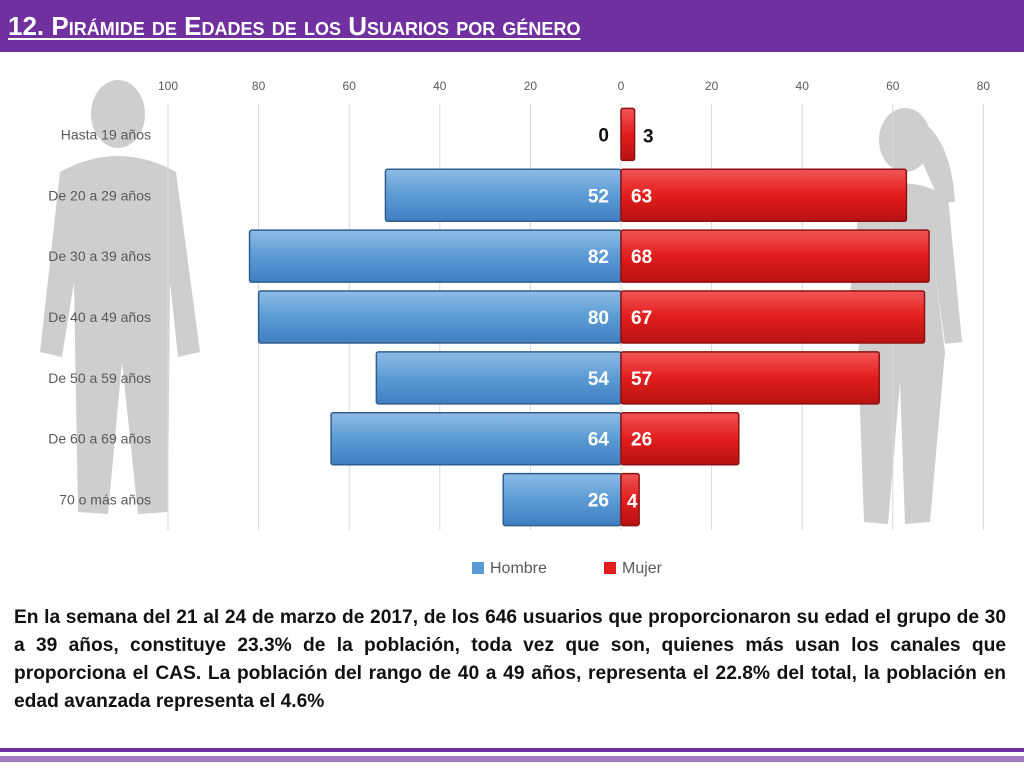 The width and height of the screenshot is (1024, 768). Describe the element at coordinates (598, 257) in the screenshot. I see `data-label-hombre: 82` at that location.